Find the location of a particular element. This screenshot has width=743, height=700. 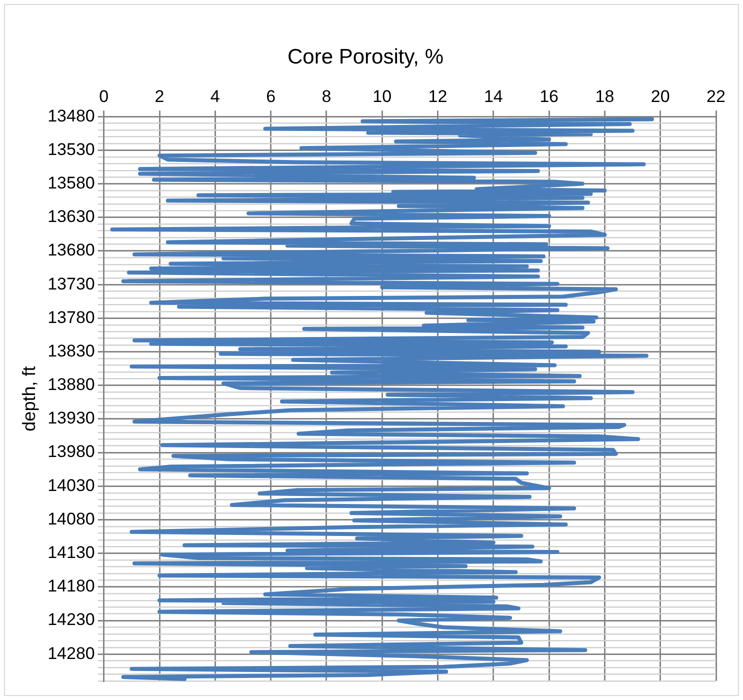

y-tick-label: 13530 is located at coordinates (71, 149).